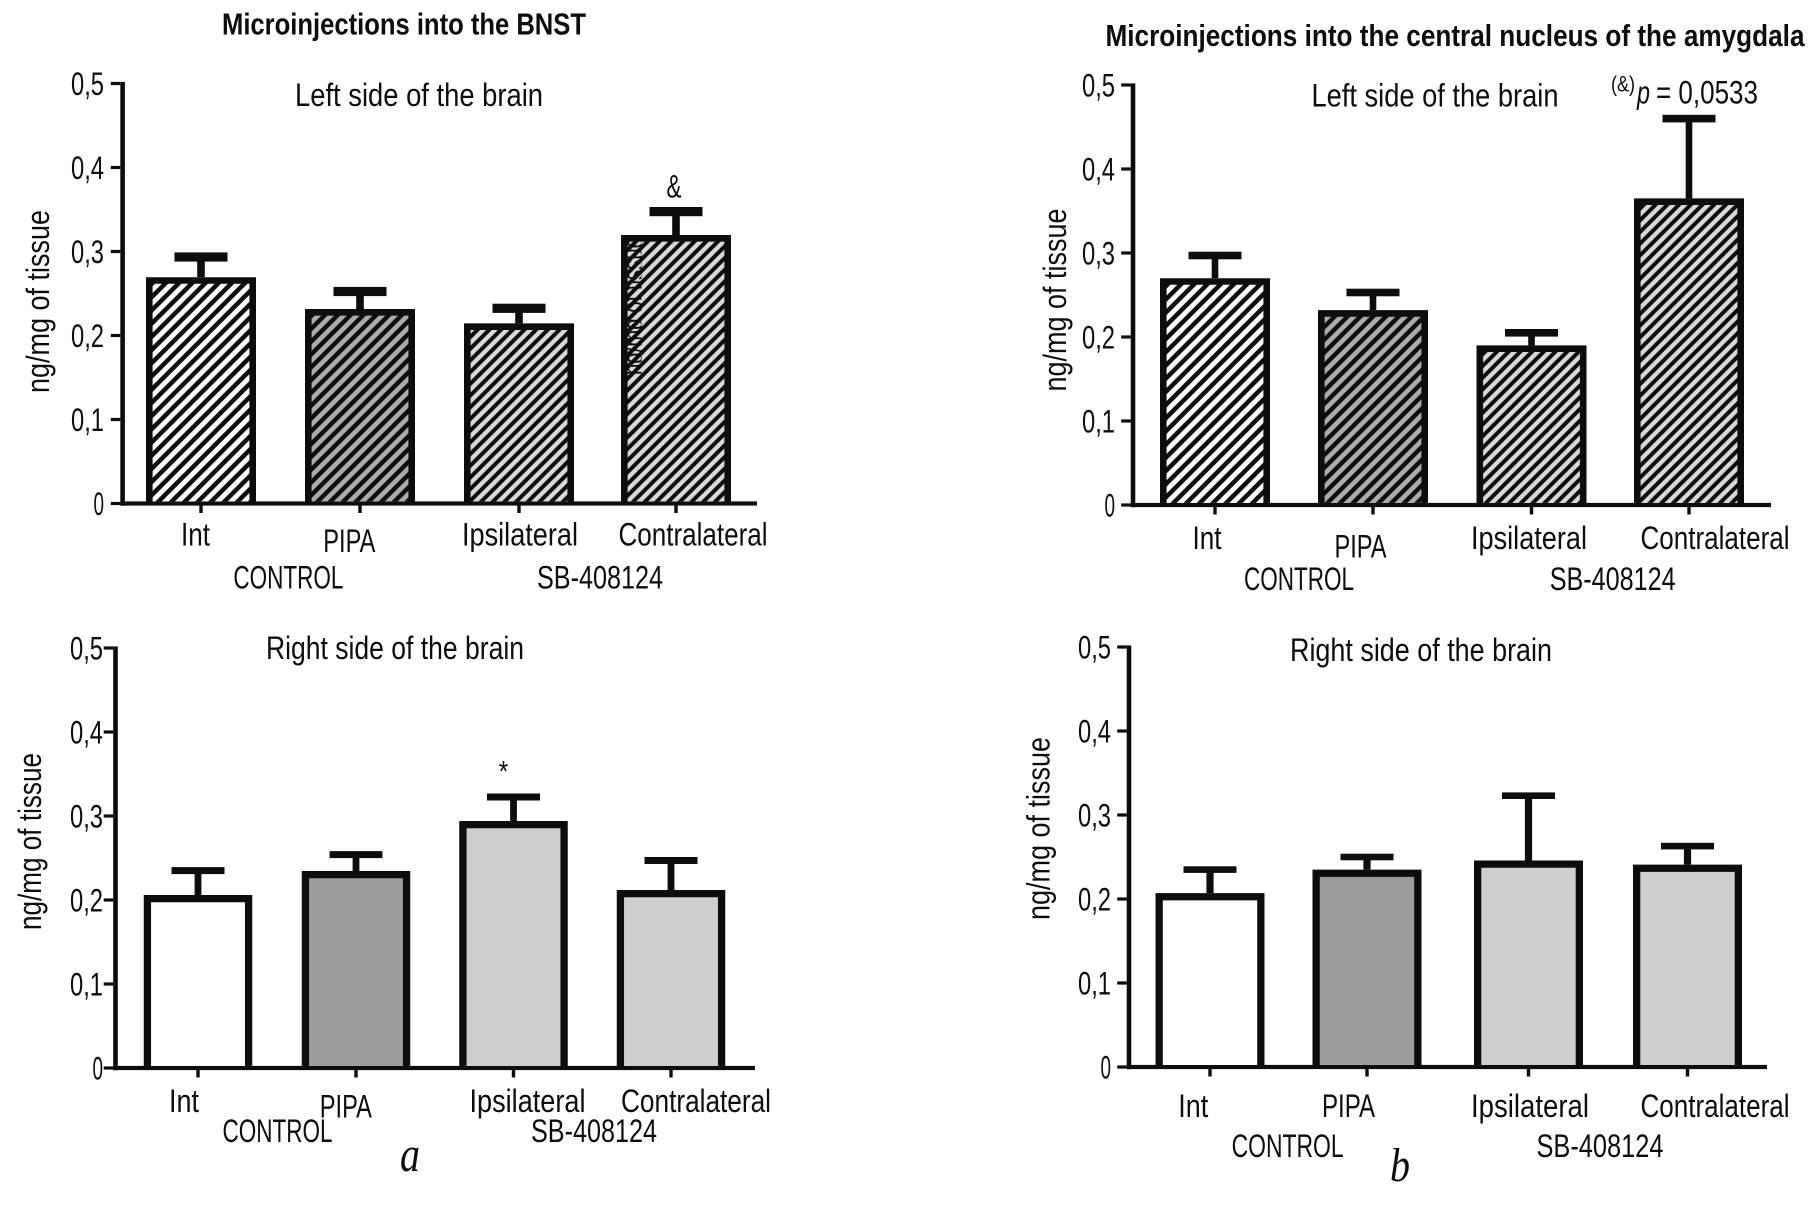  Describe the element at coordinates (404, 24) in the screenshot. I see `svg-text: Microinjections into the BNST` at that location.